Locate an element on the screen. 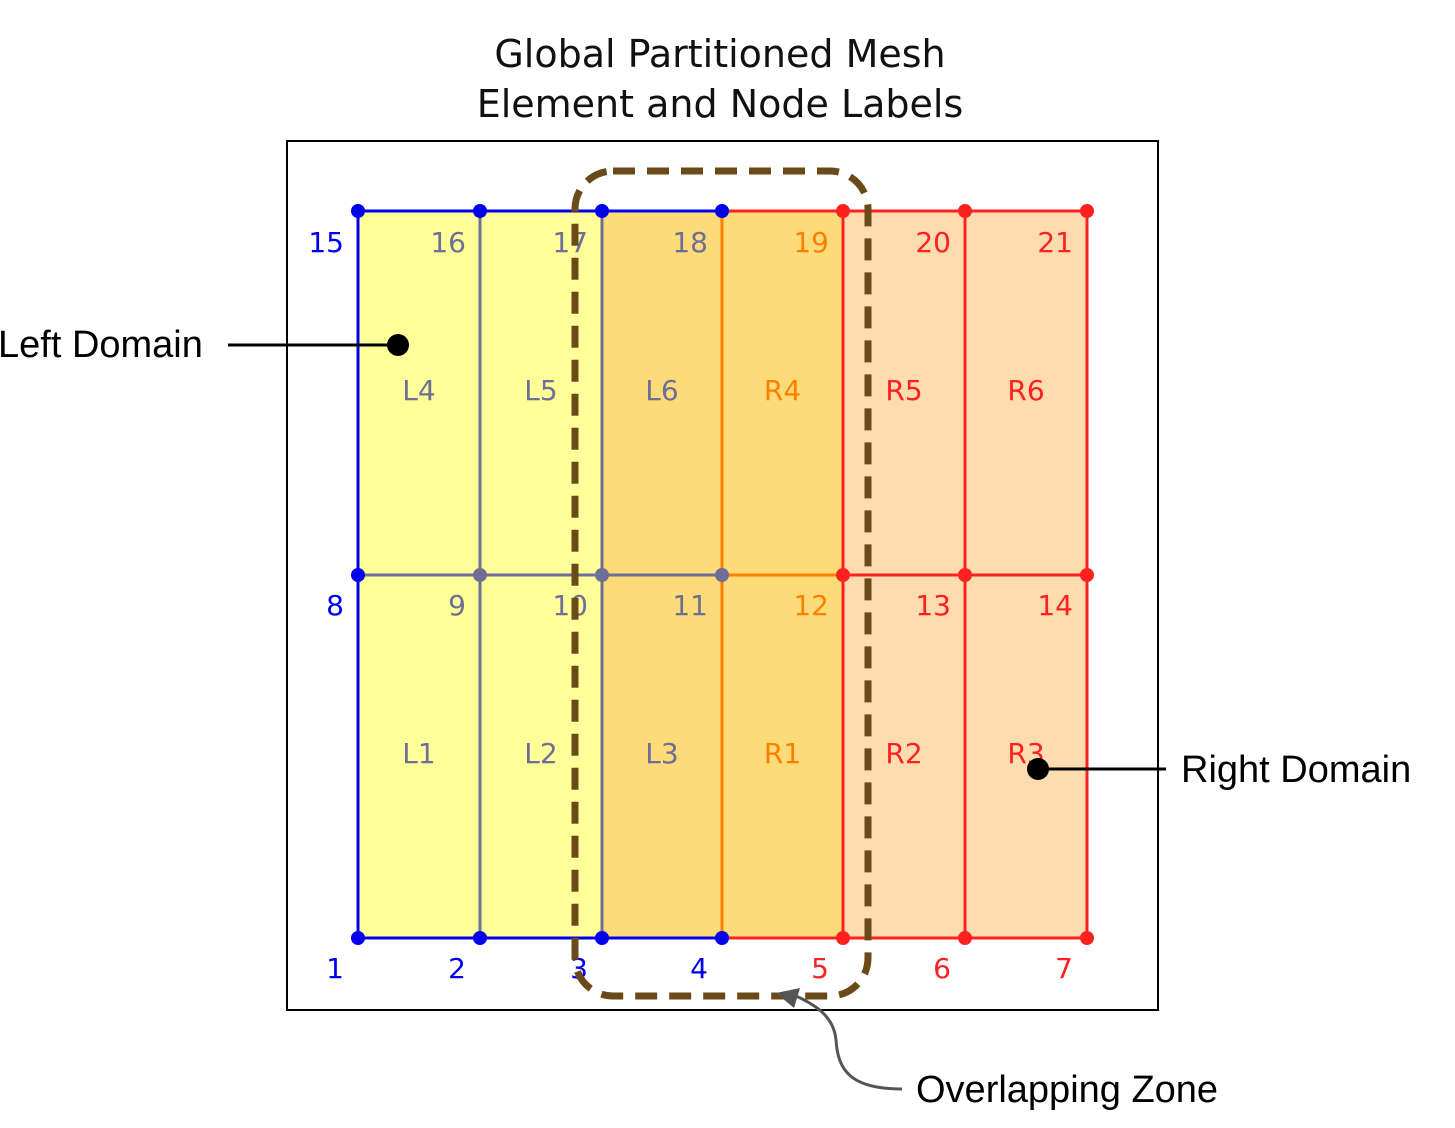  node-label: 9 is located at coordinates (457, 605).